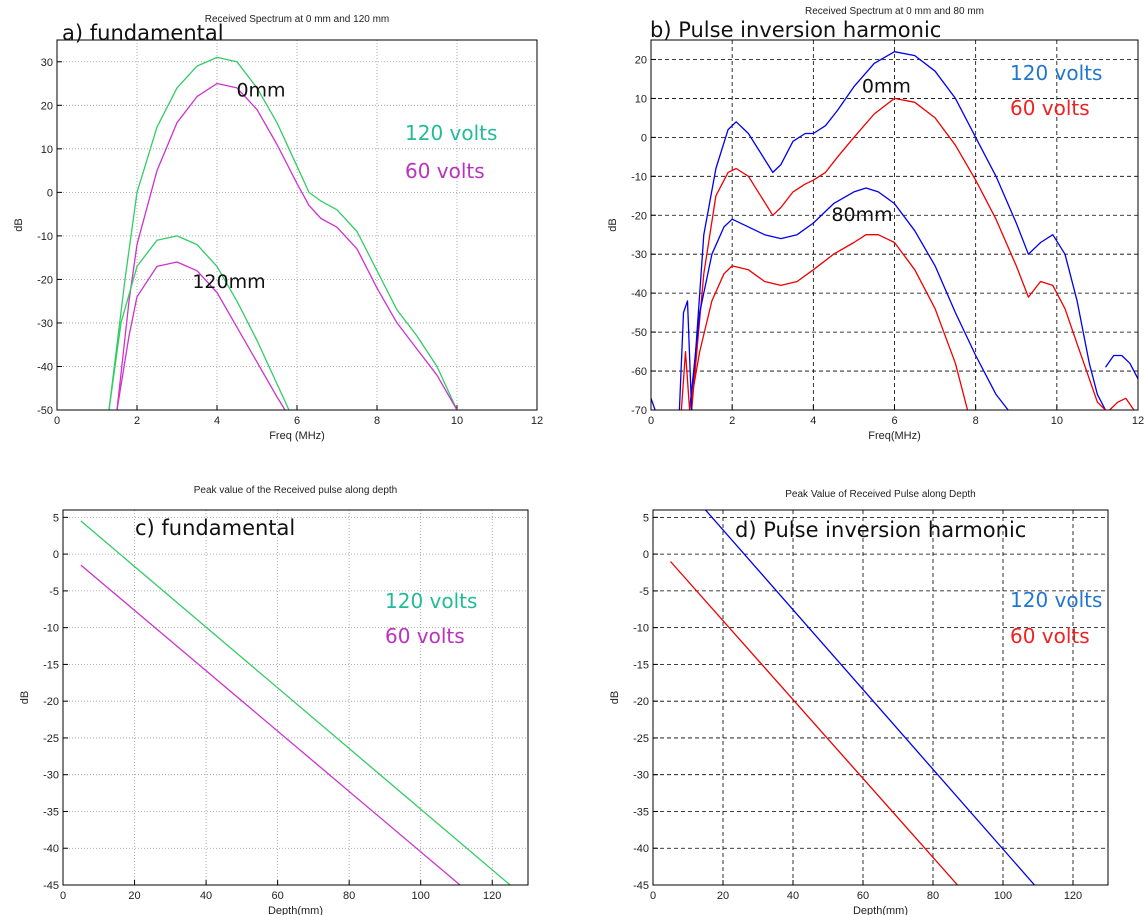 This screenshot has height=915, width=1146. Describe the element at coordinates (228, 282) in the screenshot. I see `annotation-label: 120mm` at that location.